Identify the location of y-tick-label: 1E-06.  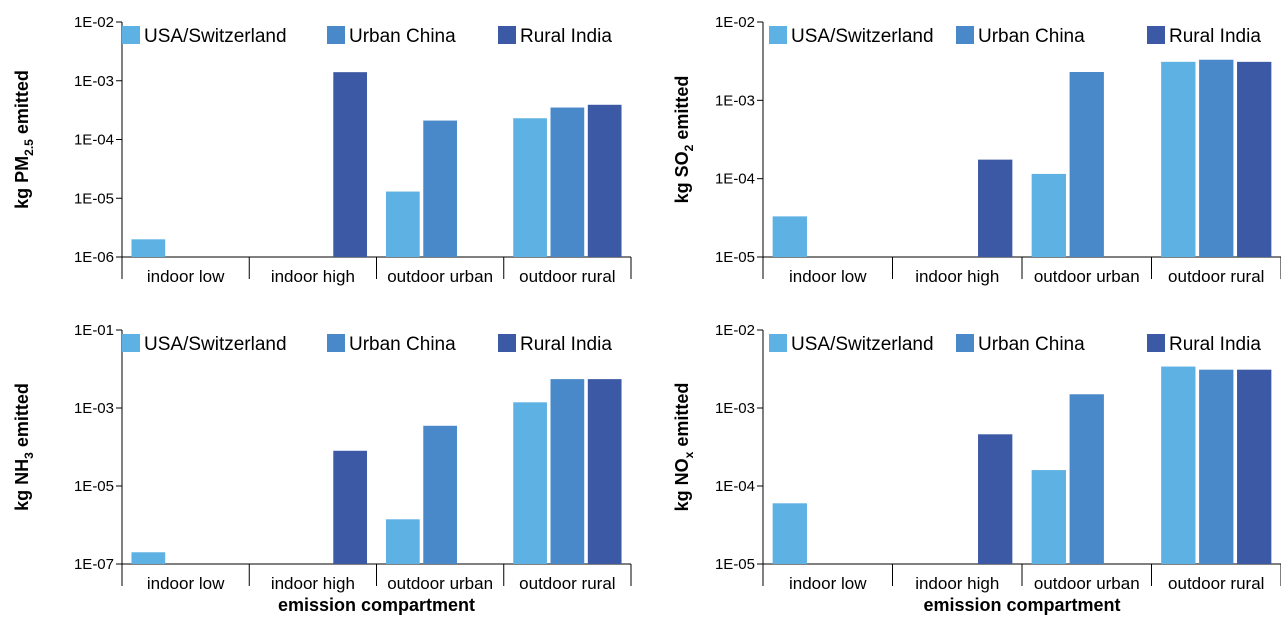
(94, 257).